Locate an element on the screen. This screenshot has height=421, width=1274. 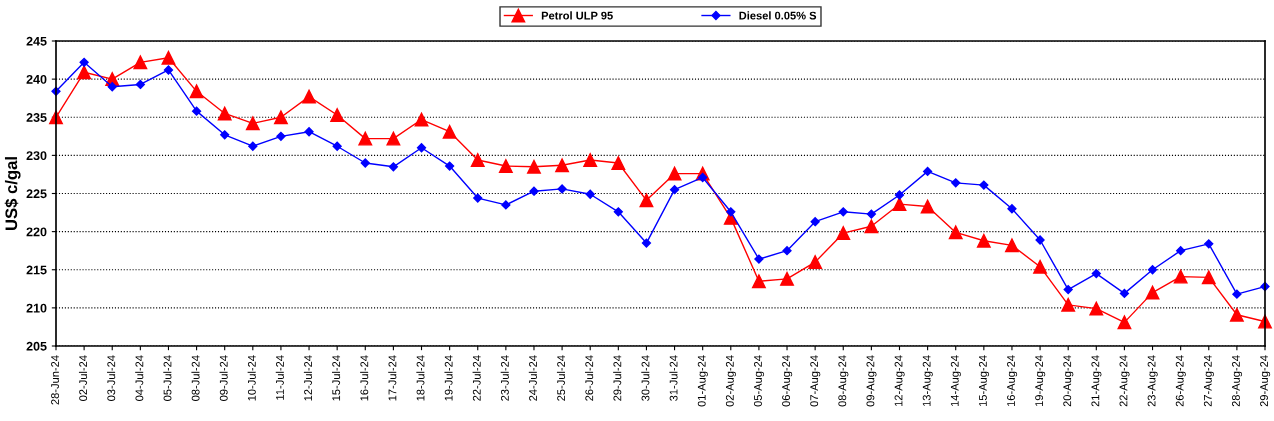
x-tick-label: 14-Aug-24 is located at coordinates (955, 381).